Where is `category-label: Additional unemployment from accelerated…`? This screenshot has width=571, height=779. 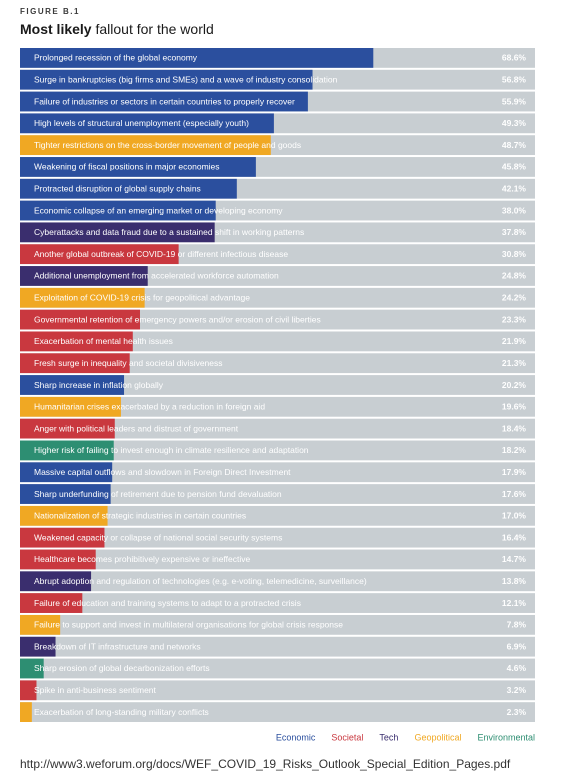 category-label: Additional unemployment from accelerated… is located at coordinates (156, 276).